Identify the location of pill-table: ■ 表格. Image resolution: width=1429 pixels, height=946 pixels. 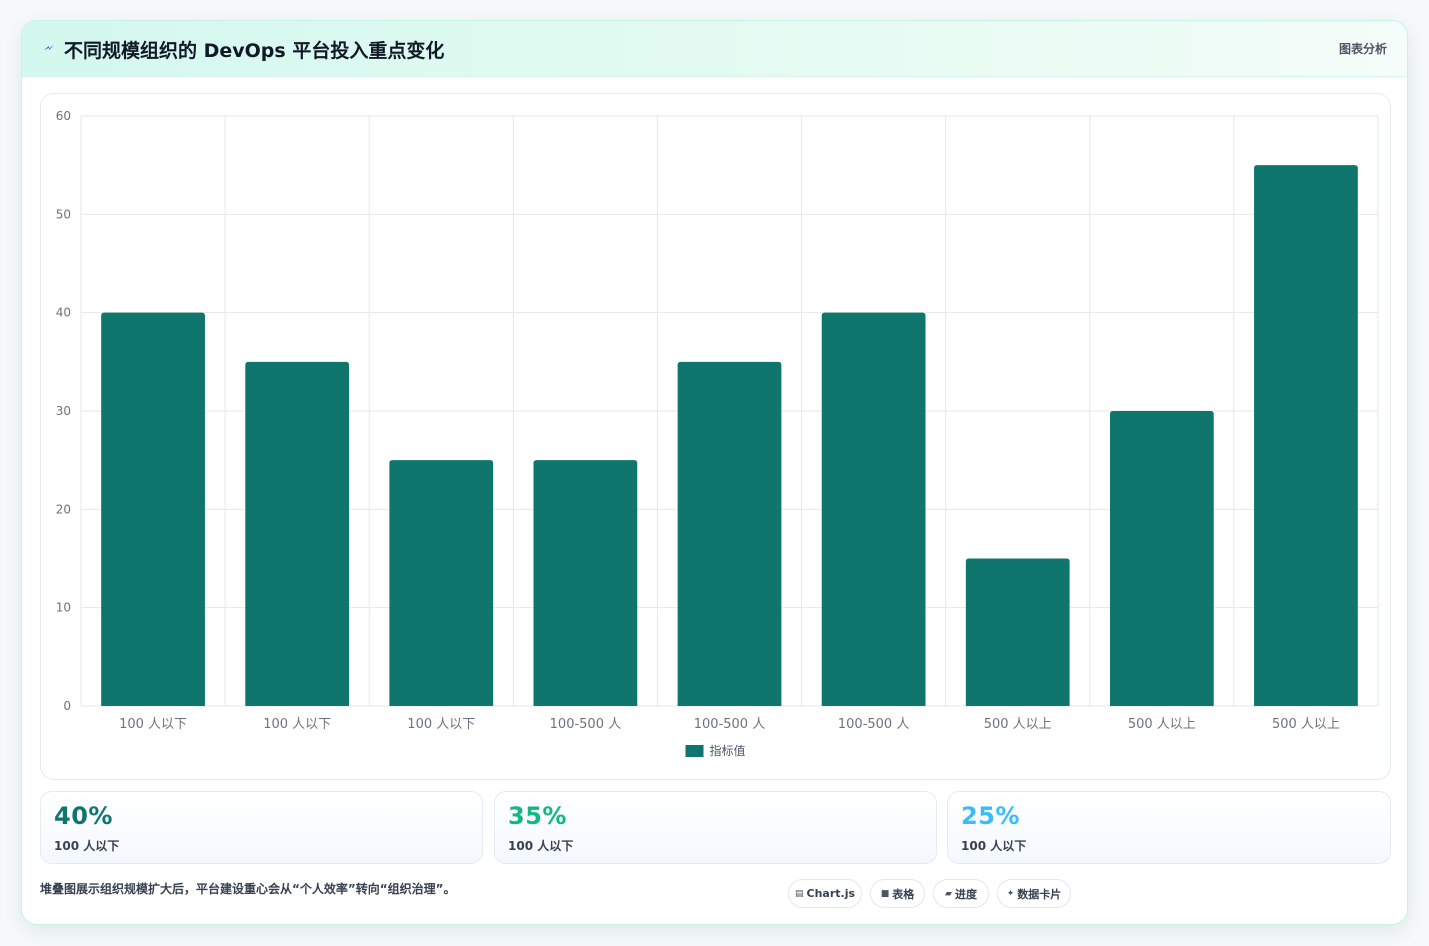
(897, 893).